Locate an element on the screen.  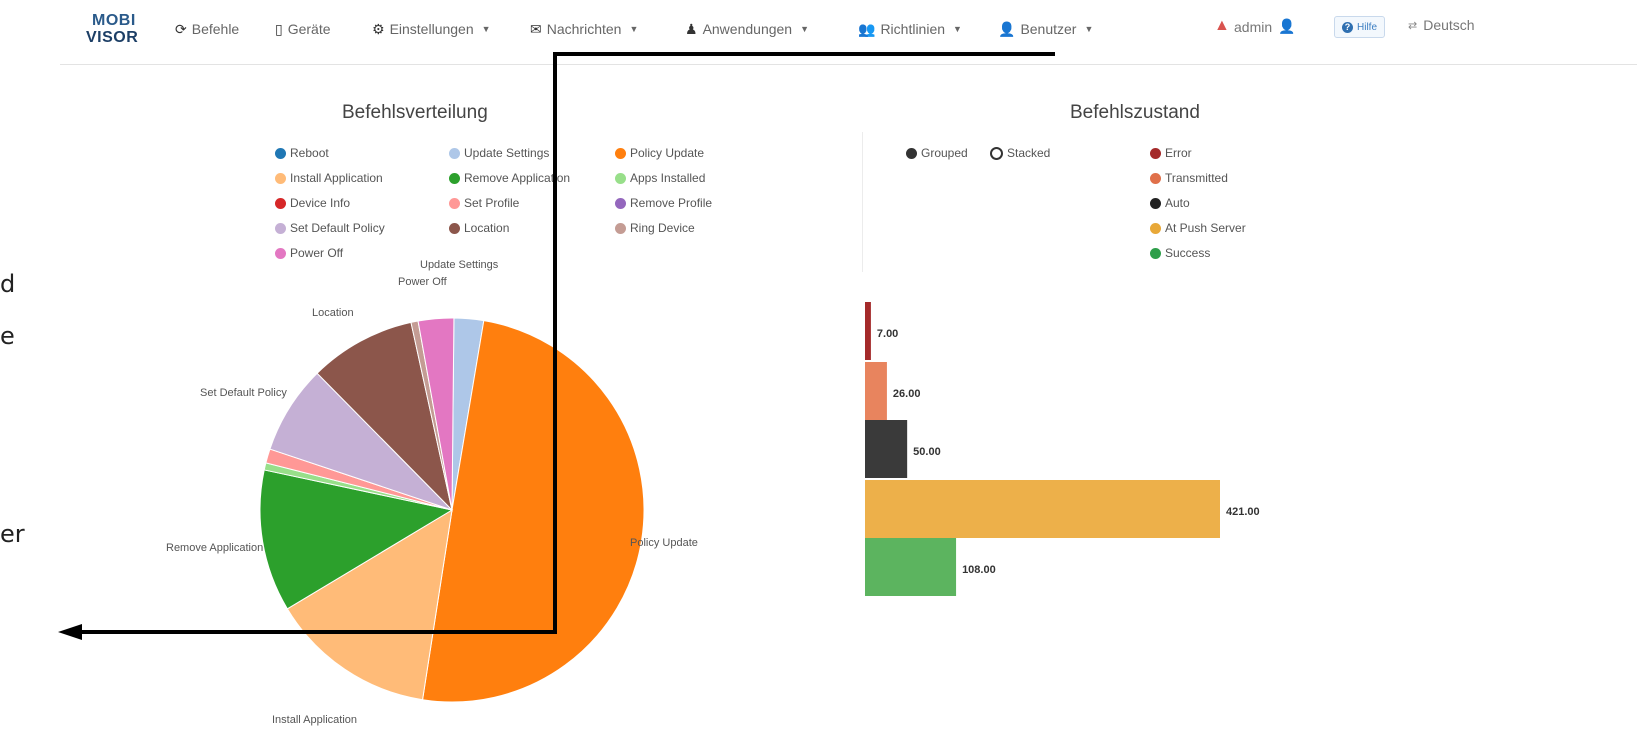
navbar-divider is located at coordinates (848, 64).